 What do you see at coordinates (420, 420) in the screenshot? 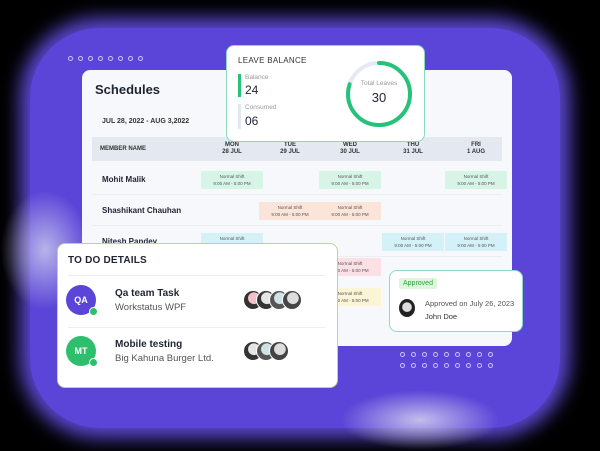
I see `decor-haze` at bounding box center [420, 420].